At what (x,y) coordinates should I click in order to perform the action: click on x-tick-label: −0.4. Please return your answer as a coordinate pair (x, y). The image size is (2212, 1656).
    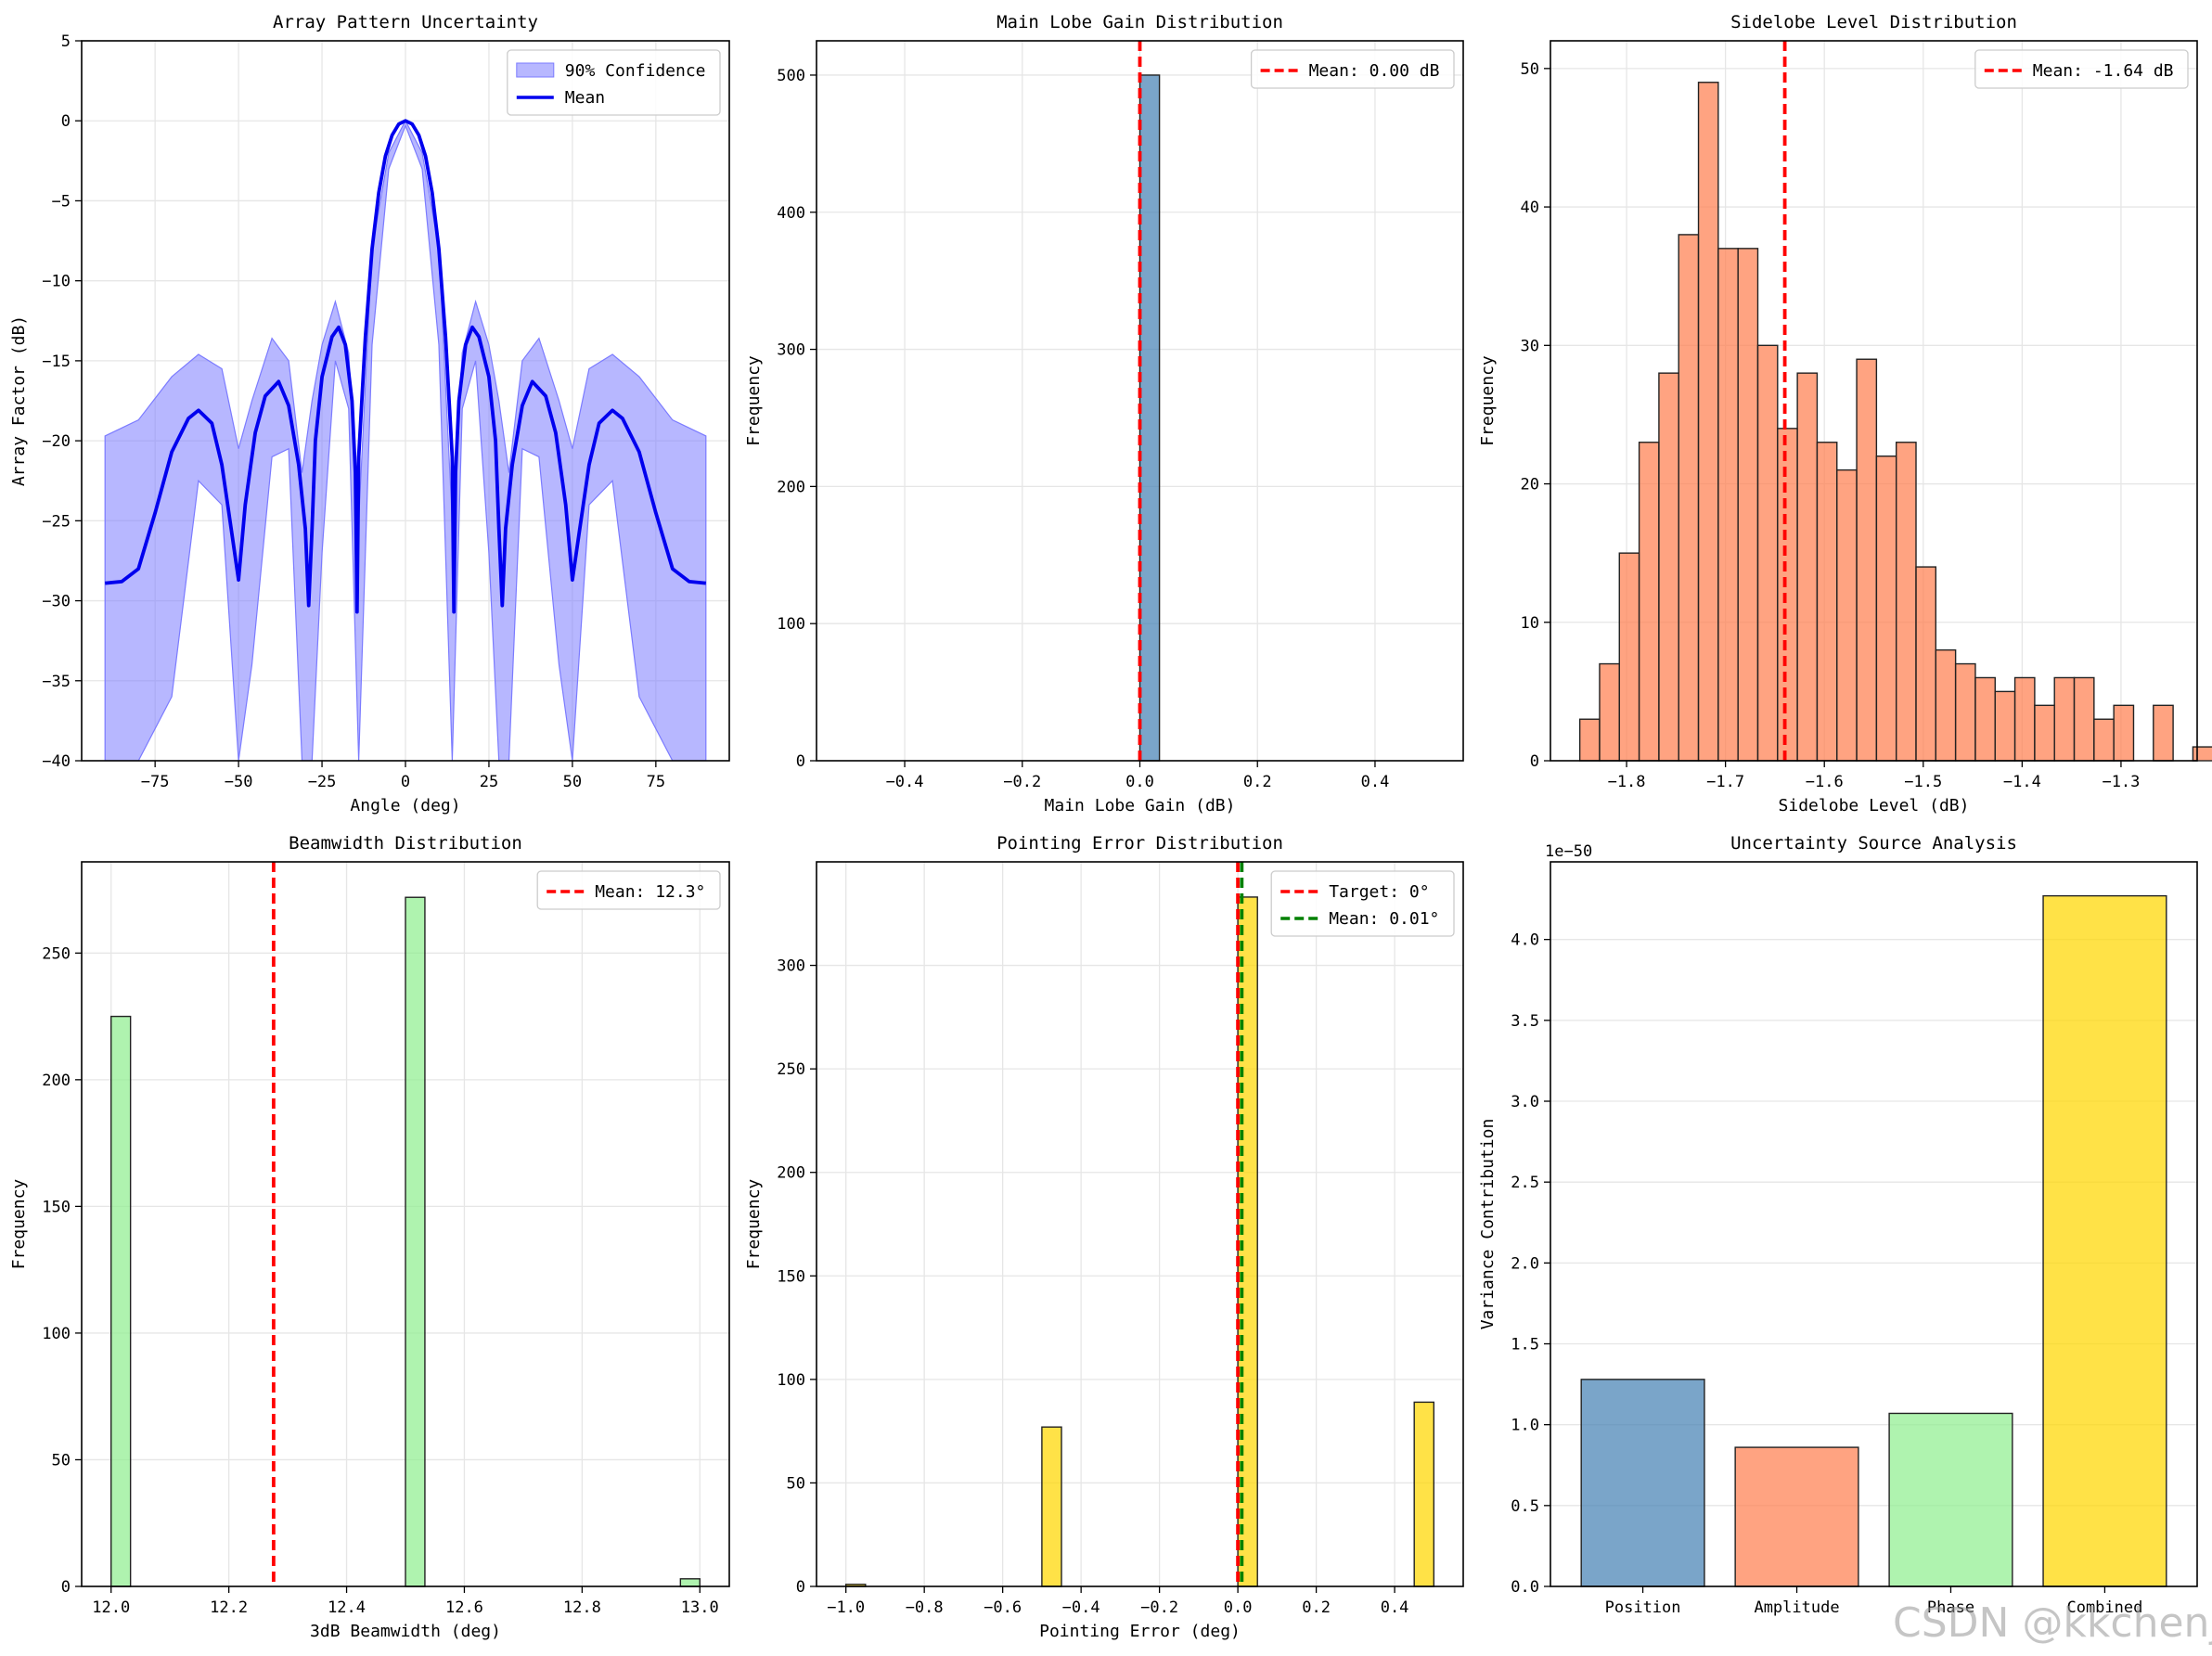
    Looking at the image, I should click on (1081, 1607).